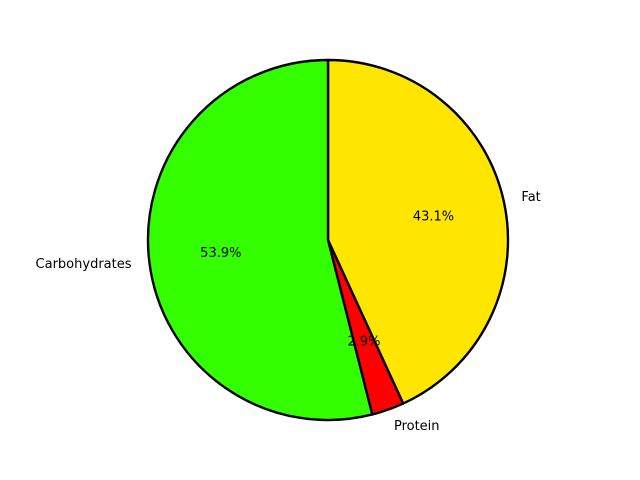 The image size is (640, 480). I want to click on slice-percent-fat: 43.1%, so click(433, 216).